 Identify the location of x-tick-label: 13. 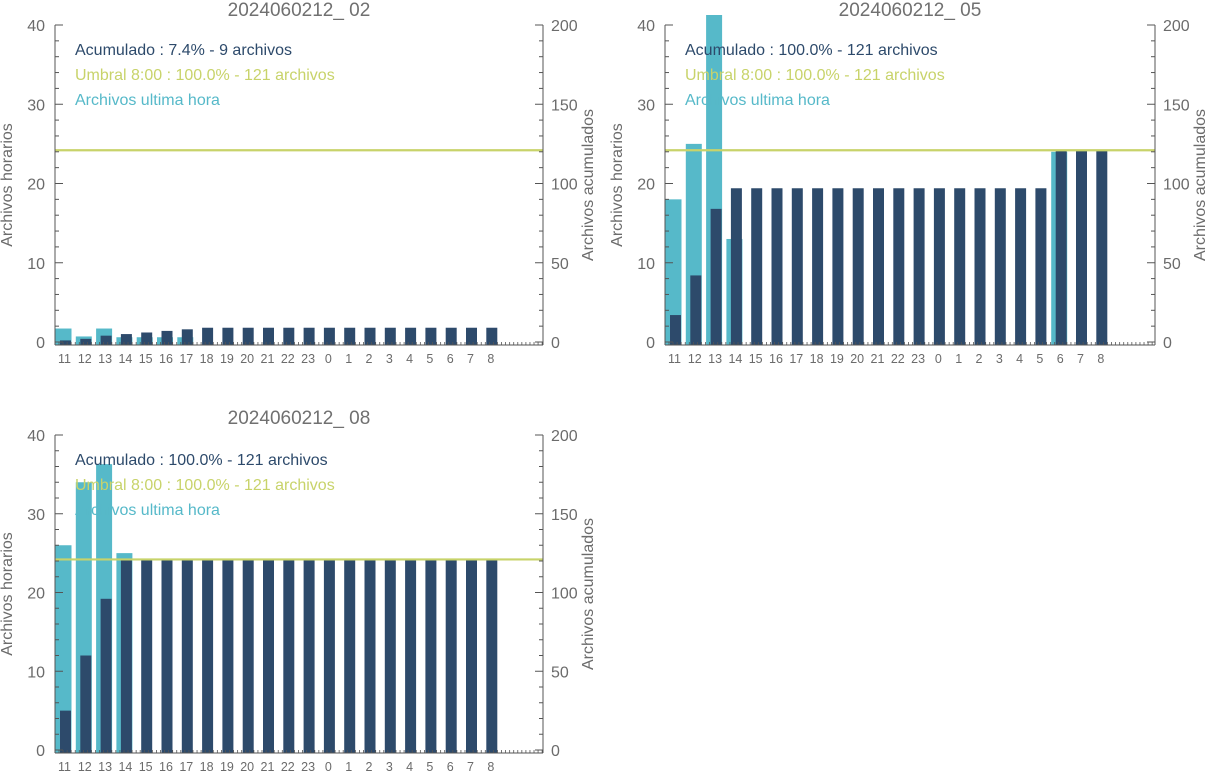
(105, 359).